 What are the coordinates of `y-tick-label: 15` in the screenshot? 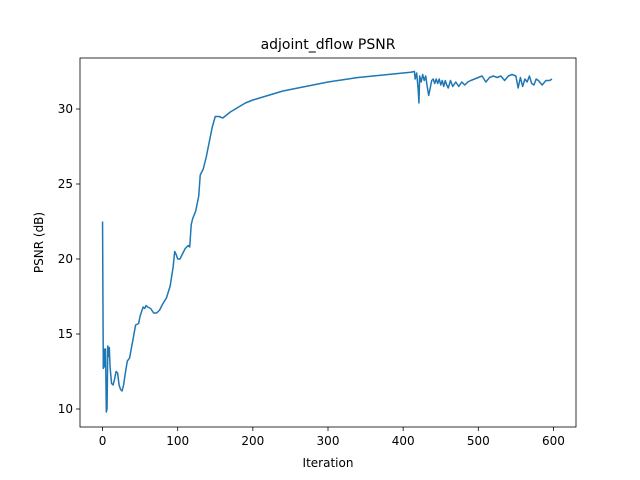 It's located at (65, 334).